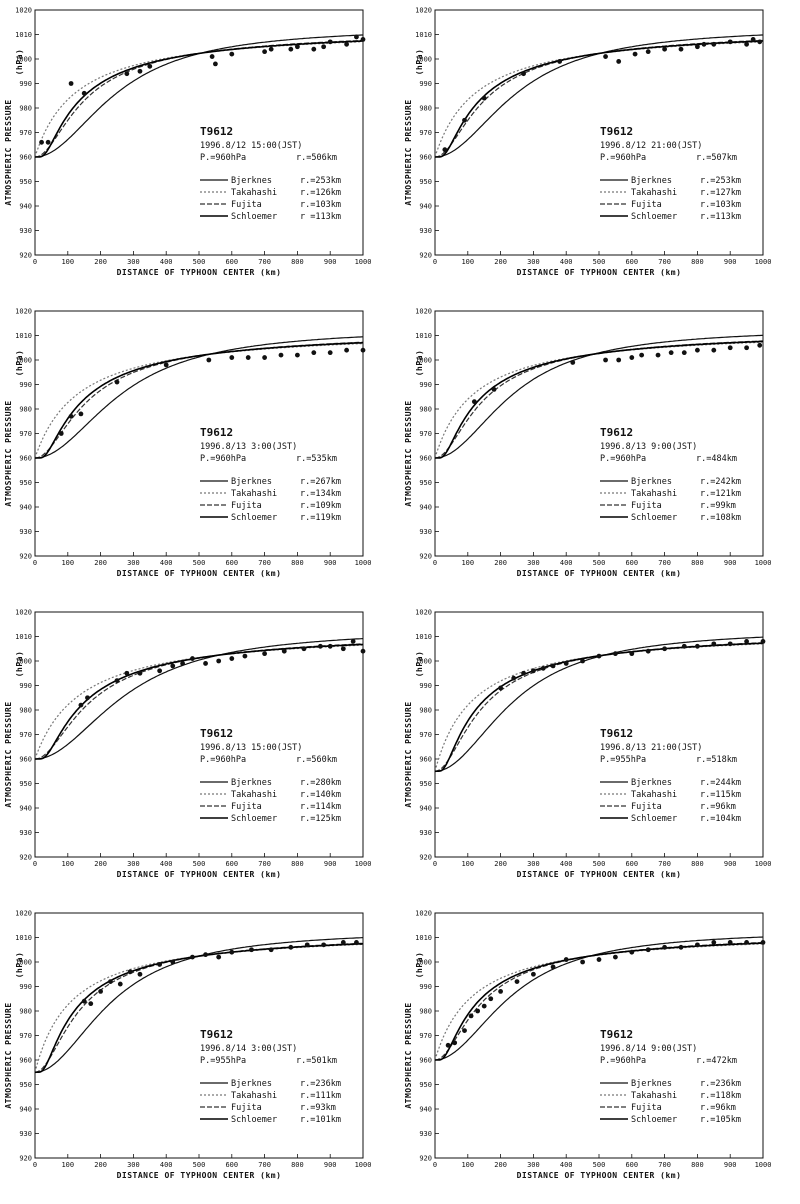  Describe the element at coordinates (318, 1108) in the screenshot. I see `legend-radius-fujita: r.=93km` at that location.